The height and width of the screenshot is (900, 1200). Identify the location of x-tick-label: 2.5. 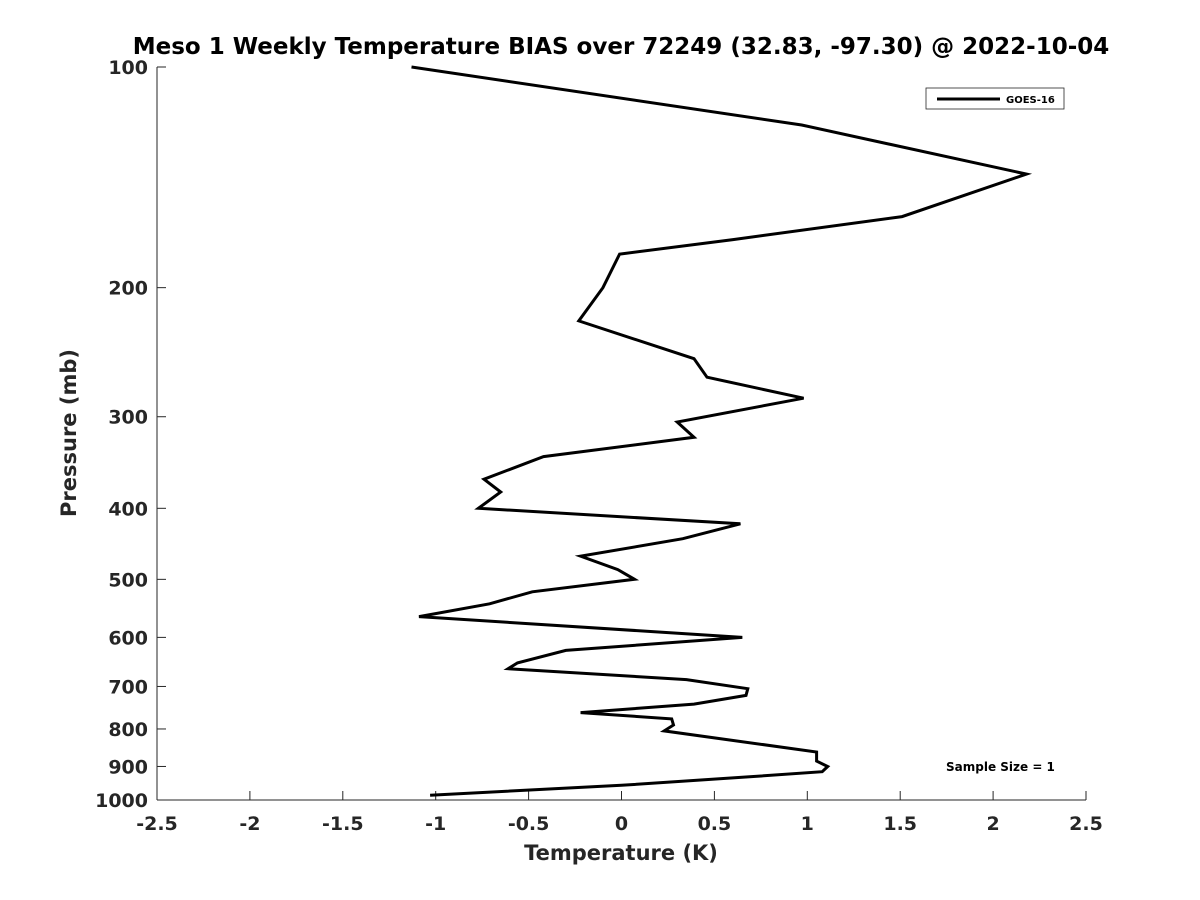
(1086, 824).